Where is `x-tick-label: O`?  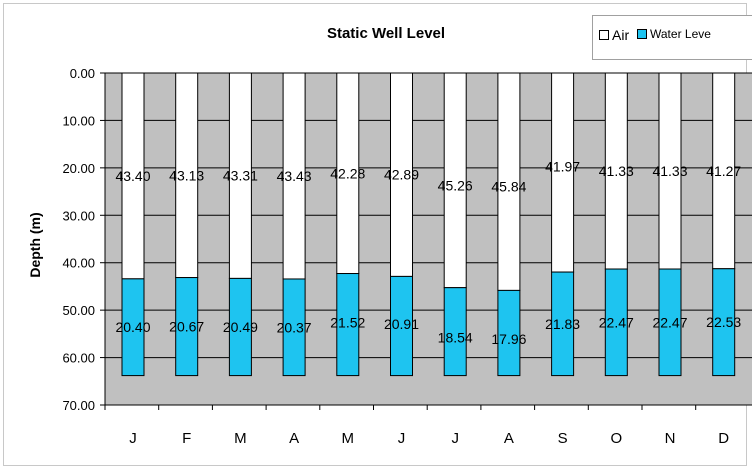
x-tick-label: O is located at coordinates (616, 438).